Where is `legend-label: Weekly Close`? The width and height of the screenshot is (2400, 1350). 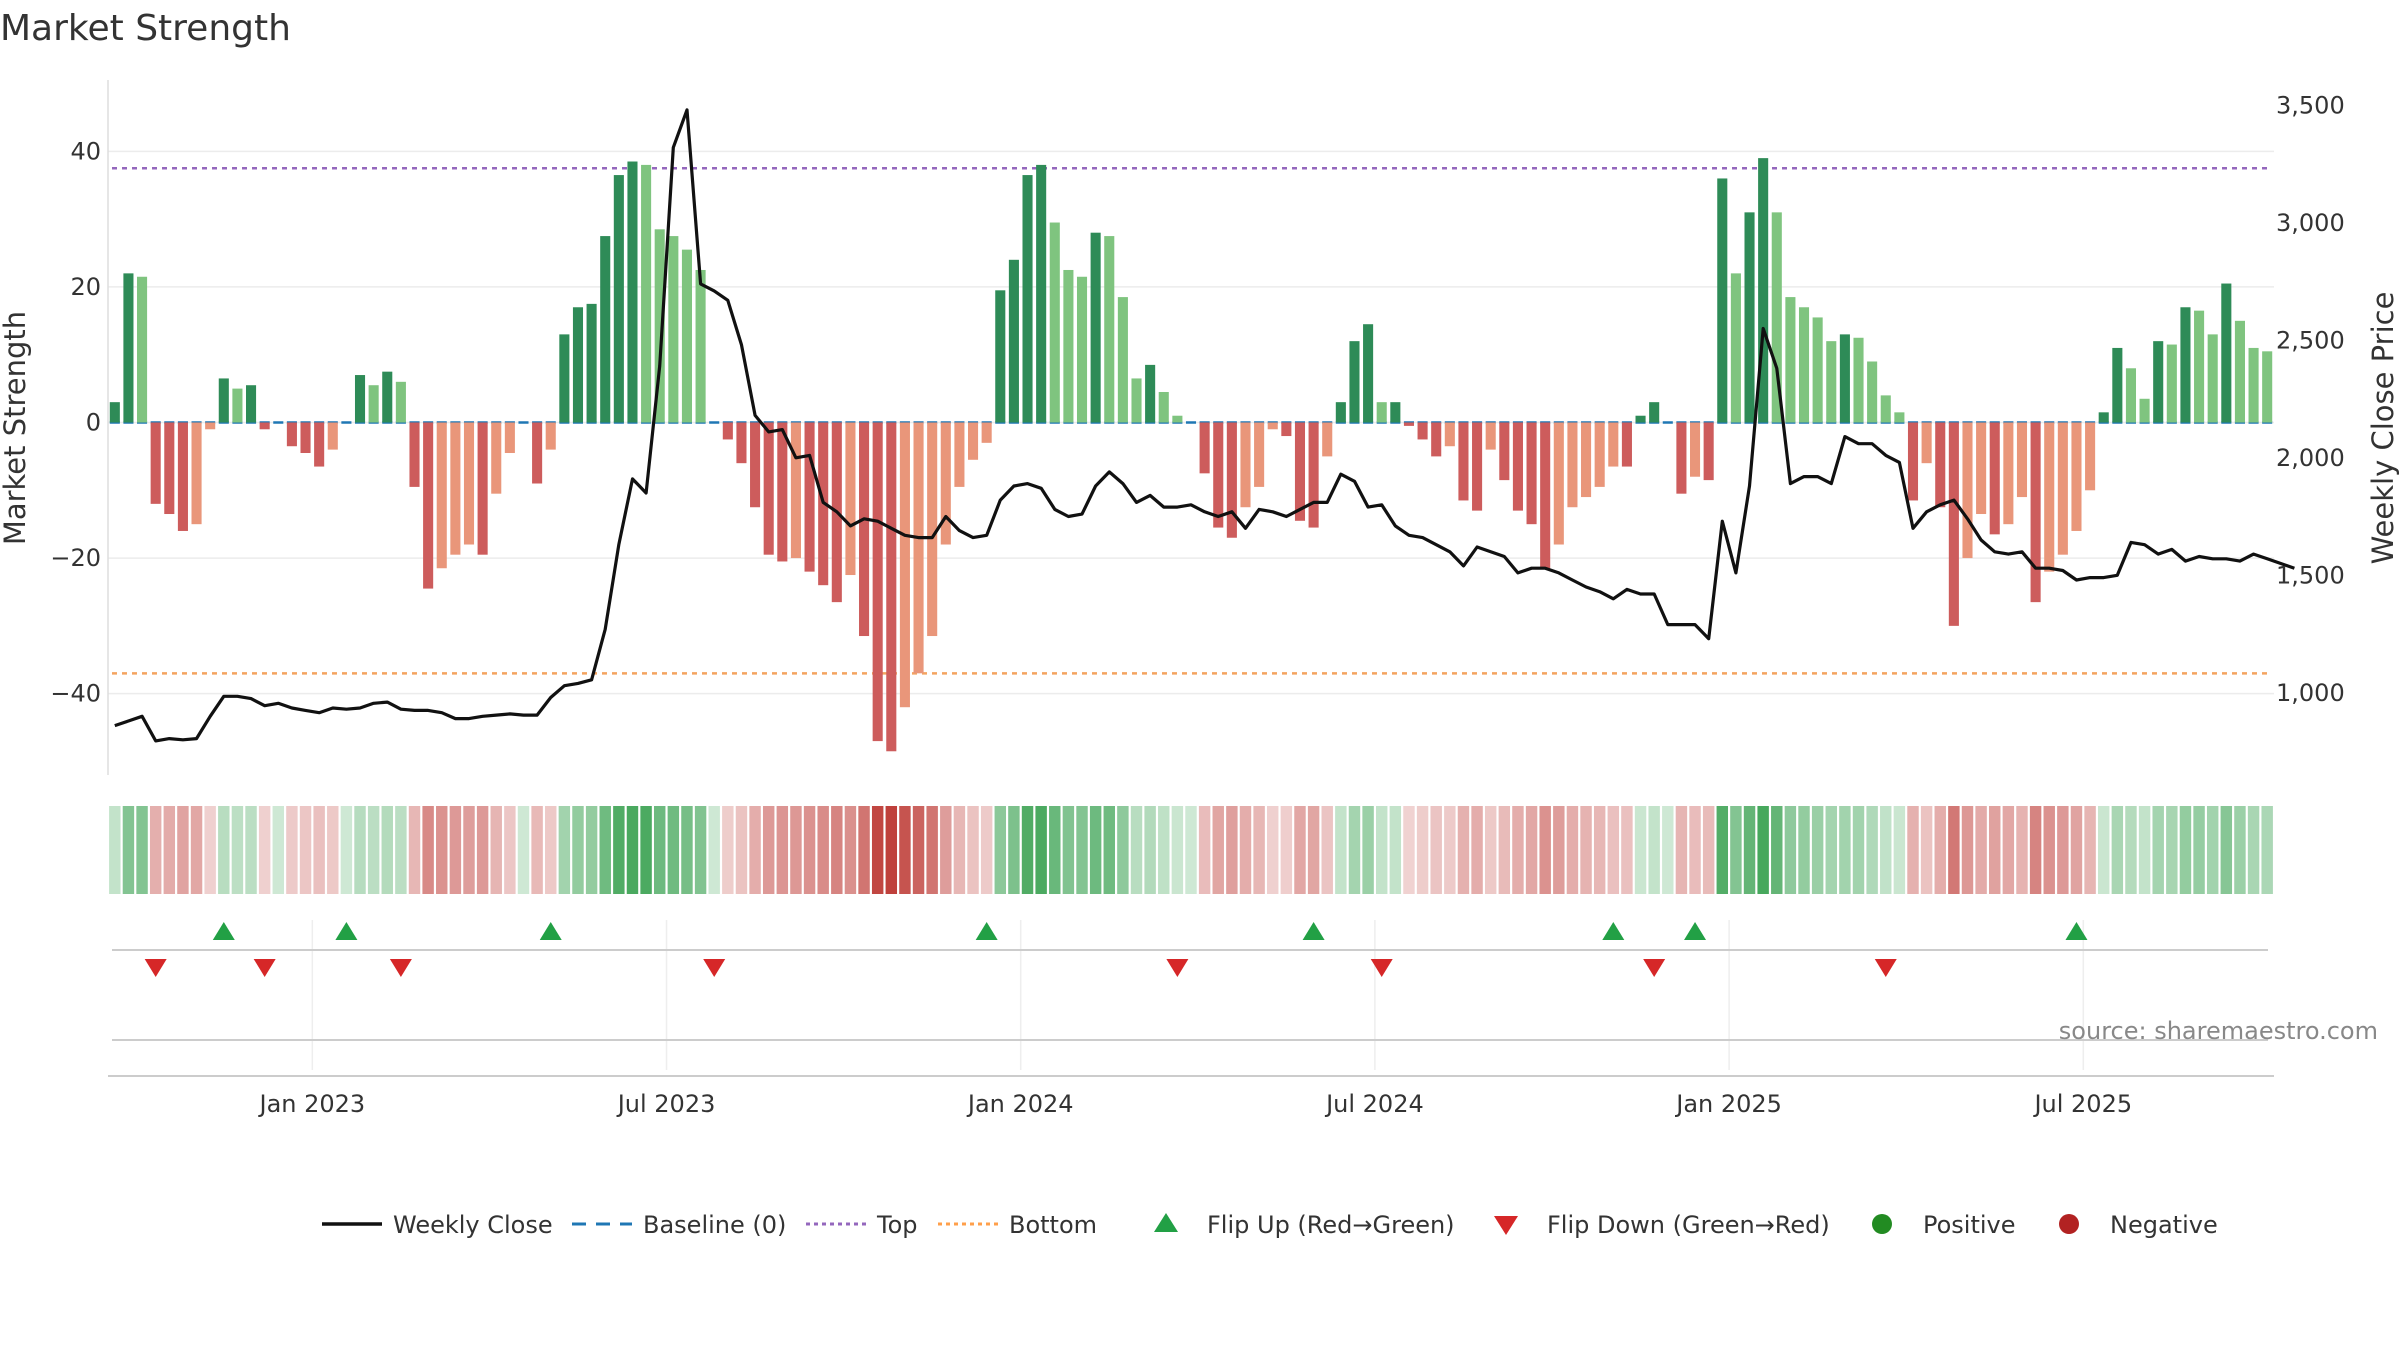 legend-label: Weekly Close is located at coordinates (473, 1225).